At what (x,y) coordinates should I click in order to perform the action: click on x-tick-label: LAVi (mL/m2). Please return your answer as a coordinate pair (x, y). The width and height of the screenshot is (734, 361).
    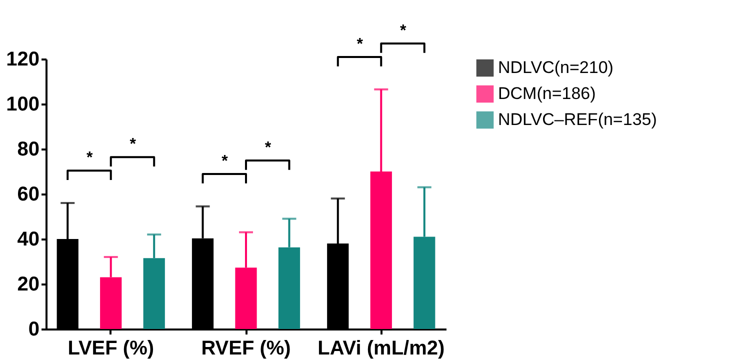
    Looking at the image, I should click on (381, 349).